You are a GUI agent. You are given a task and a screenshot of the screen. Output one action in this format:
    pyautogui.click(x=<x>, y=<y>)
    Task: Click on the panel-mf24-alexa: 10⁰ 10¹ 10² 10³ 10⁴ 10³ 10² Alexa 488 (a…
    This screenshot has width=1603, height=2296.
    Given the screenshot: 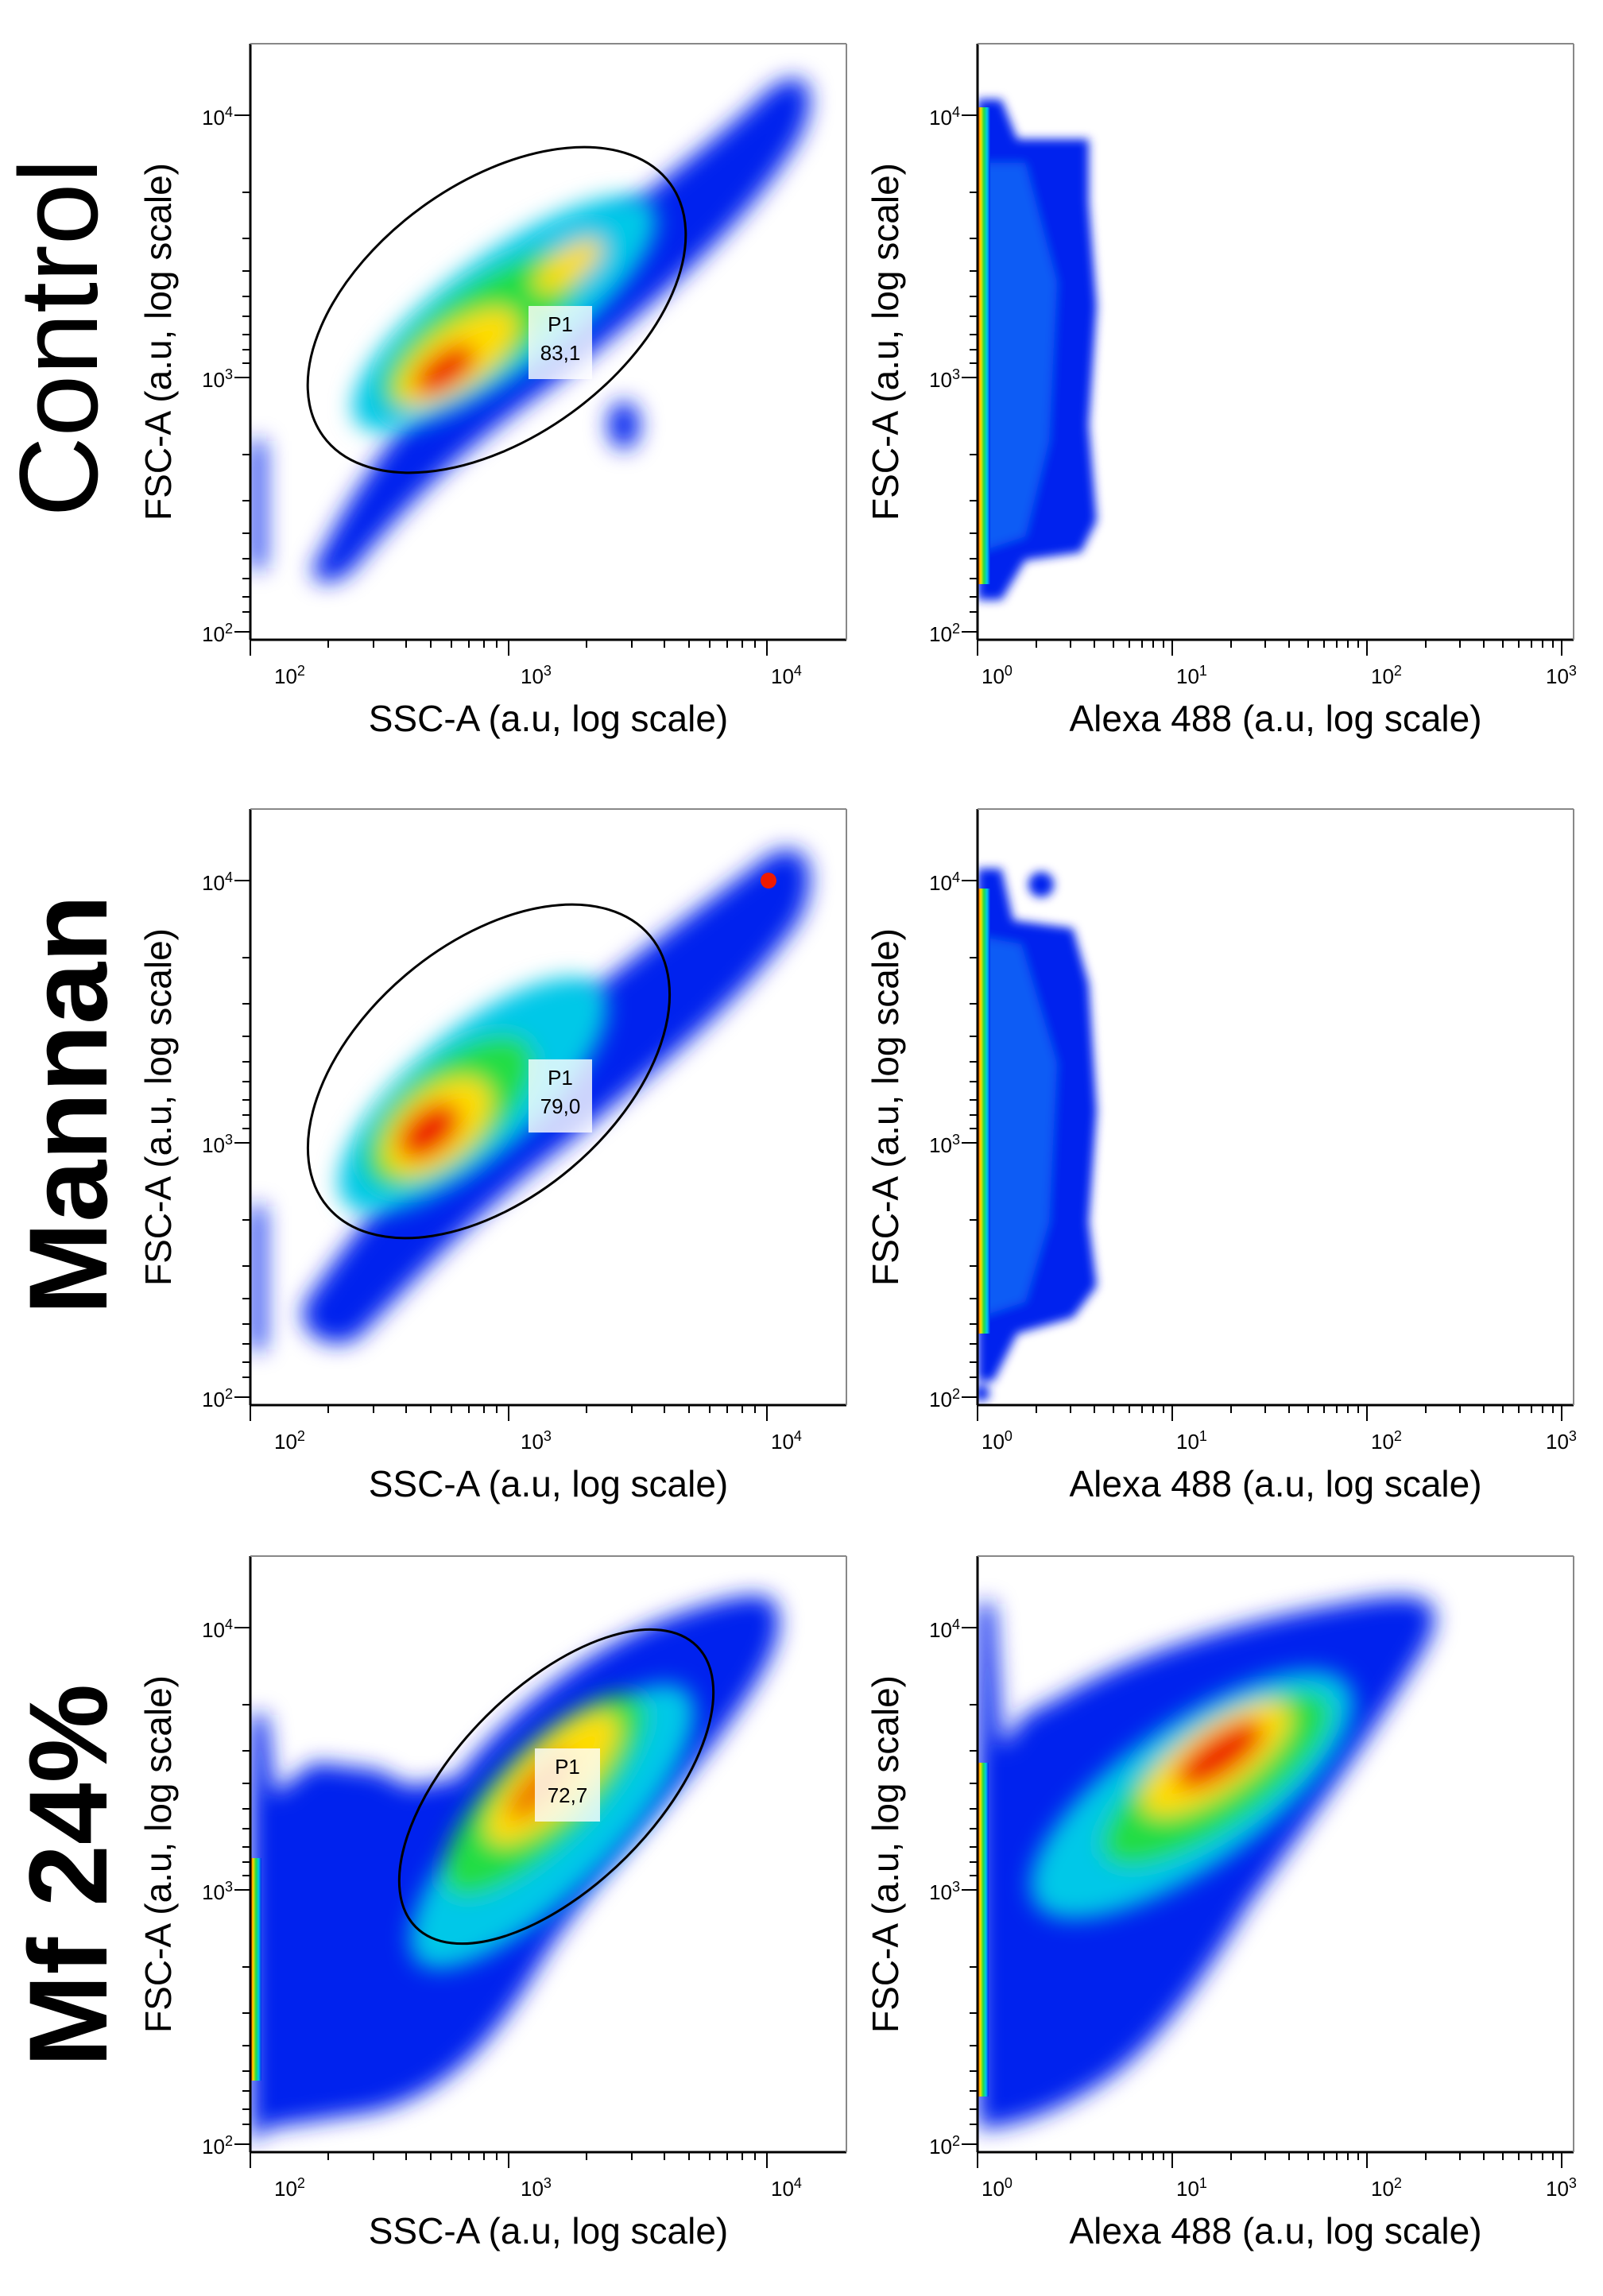 What is the action you would take?
    pyautogui.click(x=1221, y=1903)
    